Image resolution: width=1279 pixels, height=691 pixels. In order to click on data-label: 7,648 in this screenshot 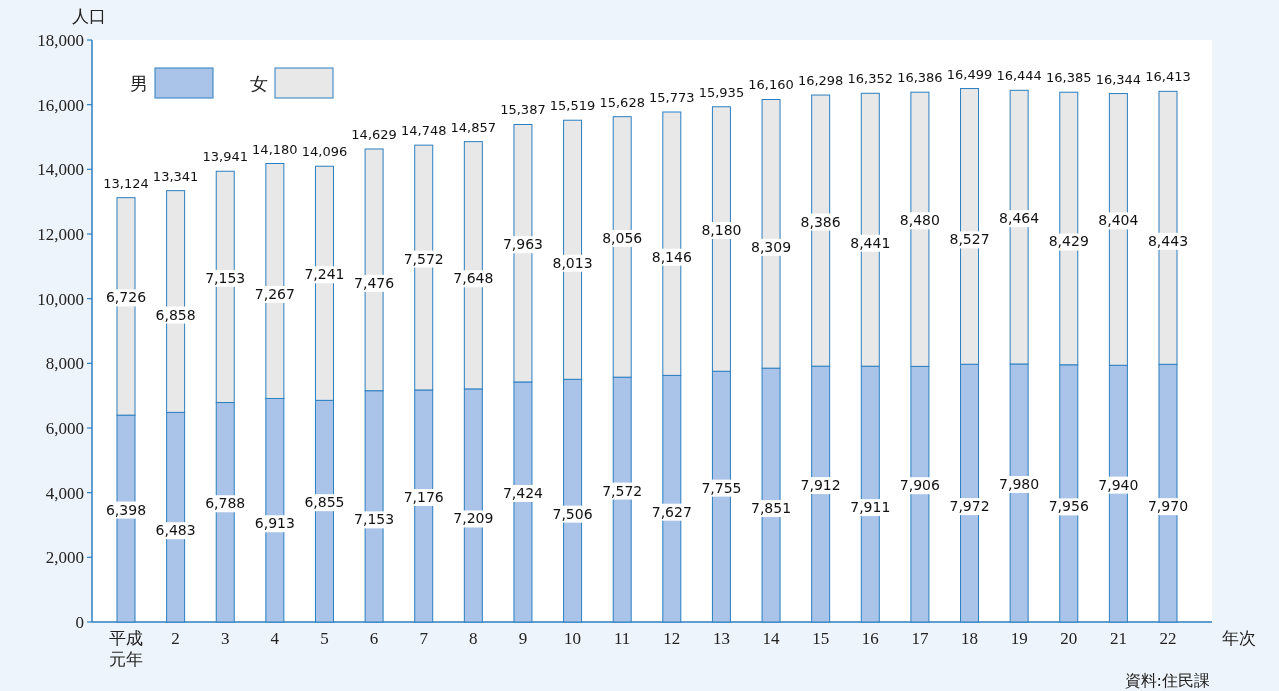, I will do `click(473, 278)`.